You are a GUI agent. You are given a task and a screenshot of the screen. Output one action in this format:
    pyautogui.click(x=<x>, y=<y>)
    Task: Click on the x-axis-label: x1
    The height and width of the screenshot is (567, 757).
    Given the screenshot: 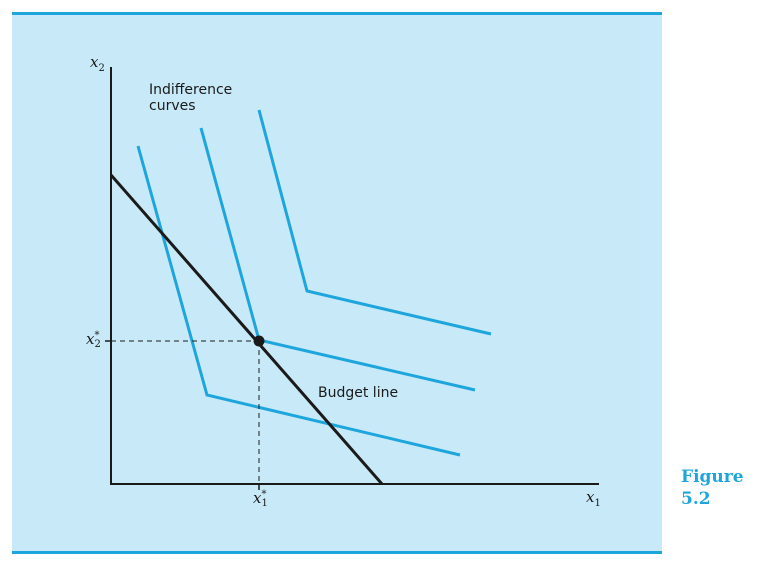 What is the action you would take?
    pyautogui.click(x=593, y=500)
    